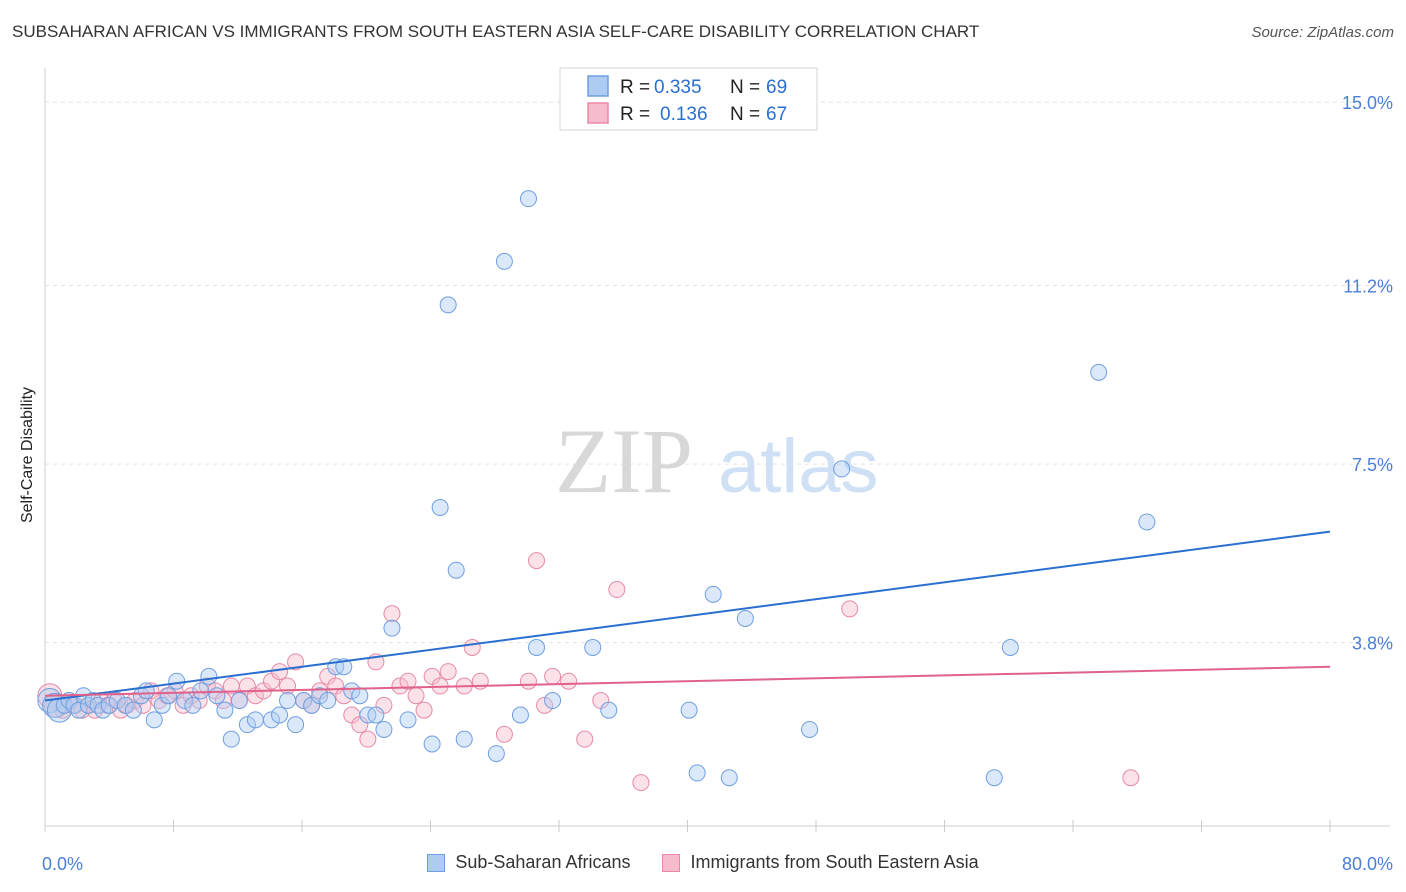 Image resolution: width=1406 pixels, height=892 pixels. I want to click on legend-n-label-pink: N =, so click(745, 114).